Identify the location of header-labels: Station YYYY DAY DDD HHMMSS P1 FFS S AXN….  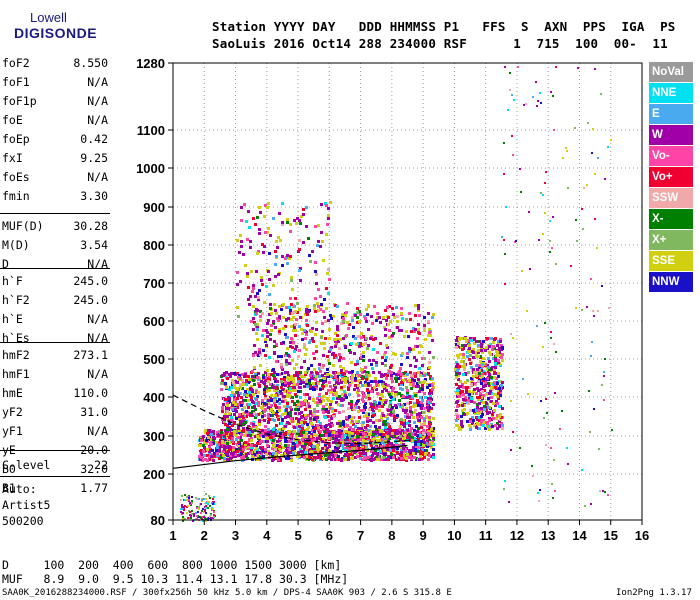
(444, 26).